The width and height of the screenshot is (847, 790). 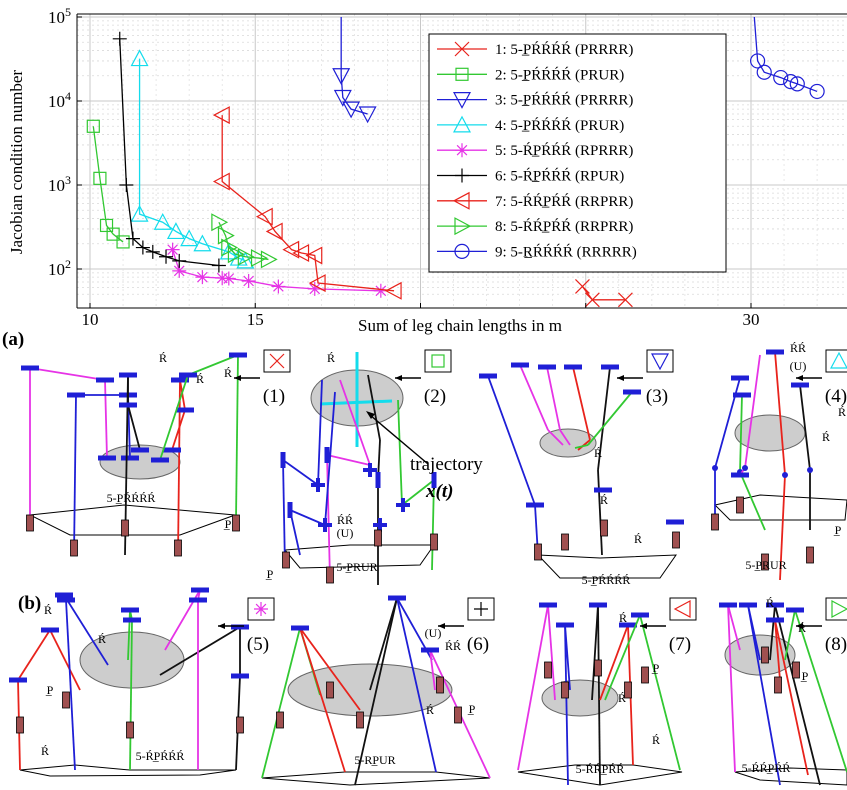 What do you see at coordinates (478, 644) in the screenshot?
I see `panel-number: (6)` at bounding box center [478, 644].